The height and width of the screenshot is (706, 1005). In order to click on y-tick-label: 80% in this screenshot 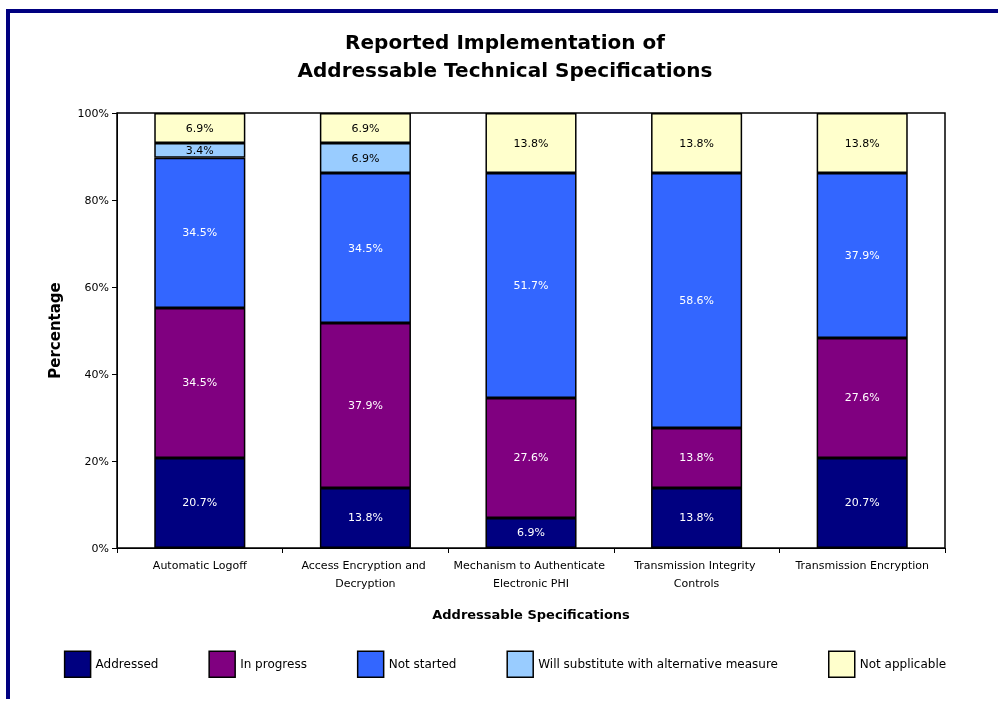, I will do `click(96, 200)`.